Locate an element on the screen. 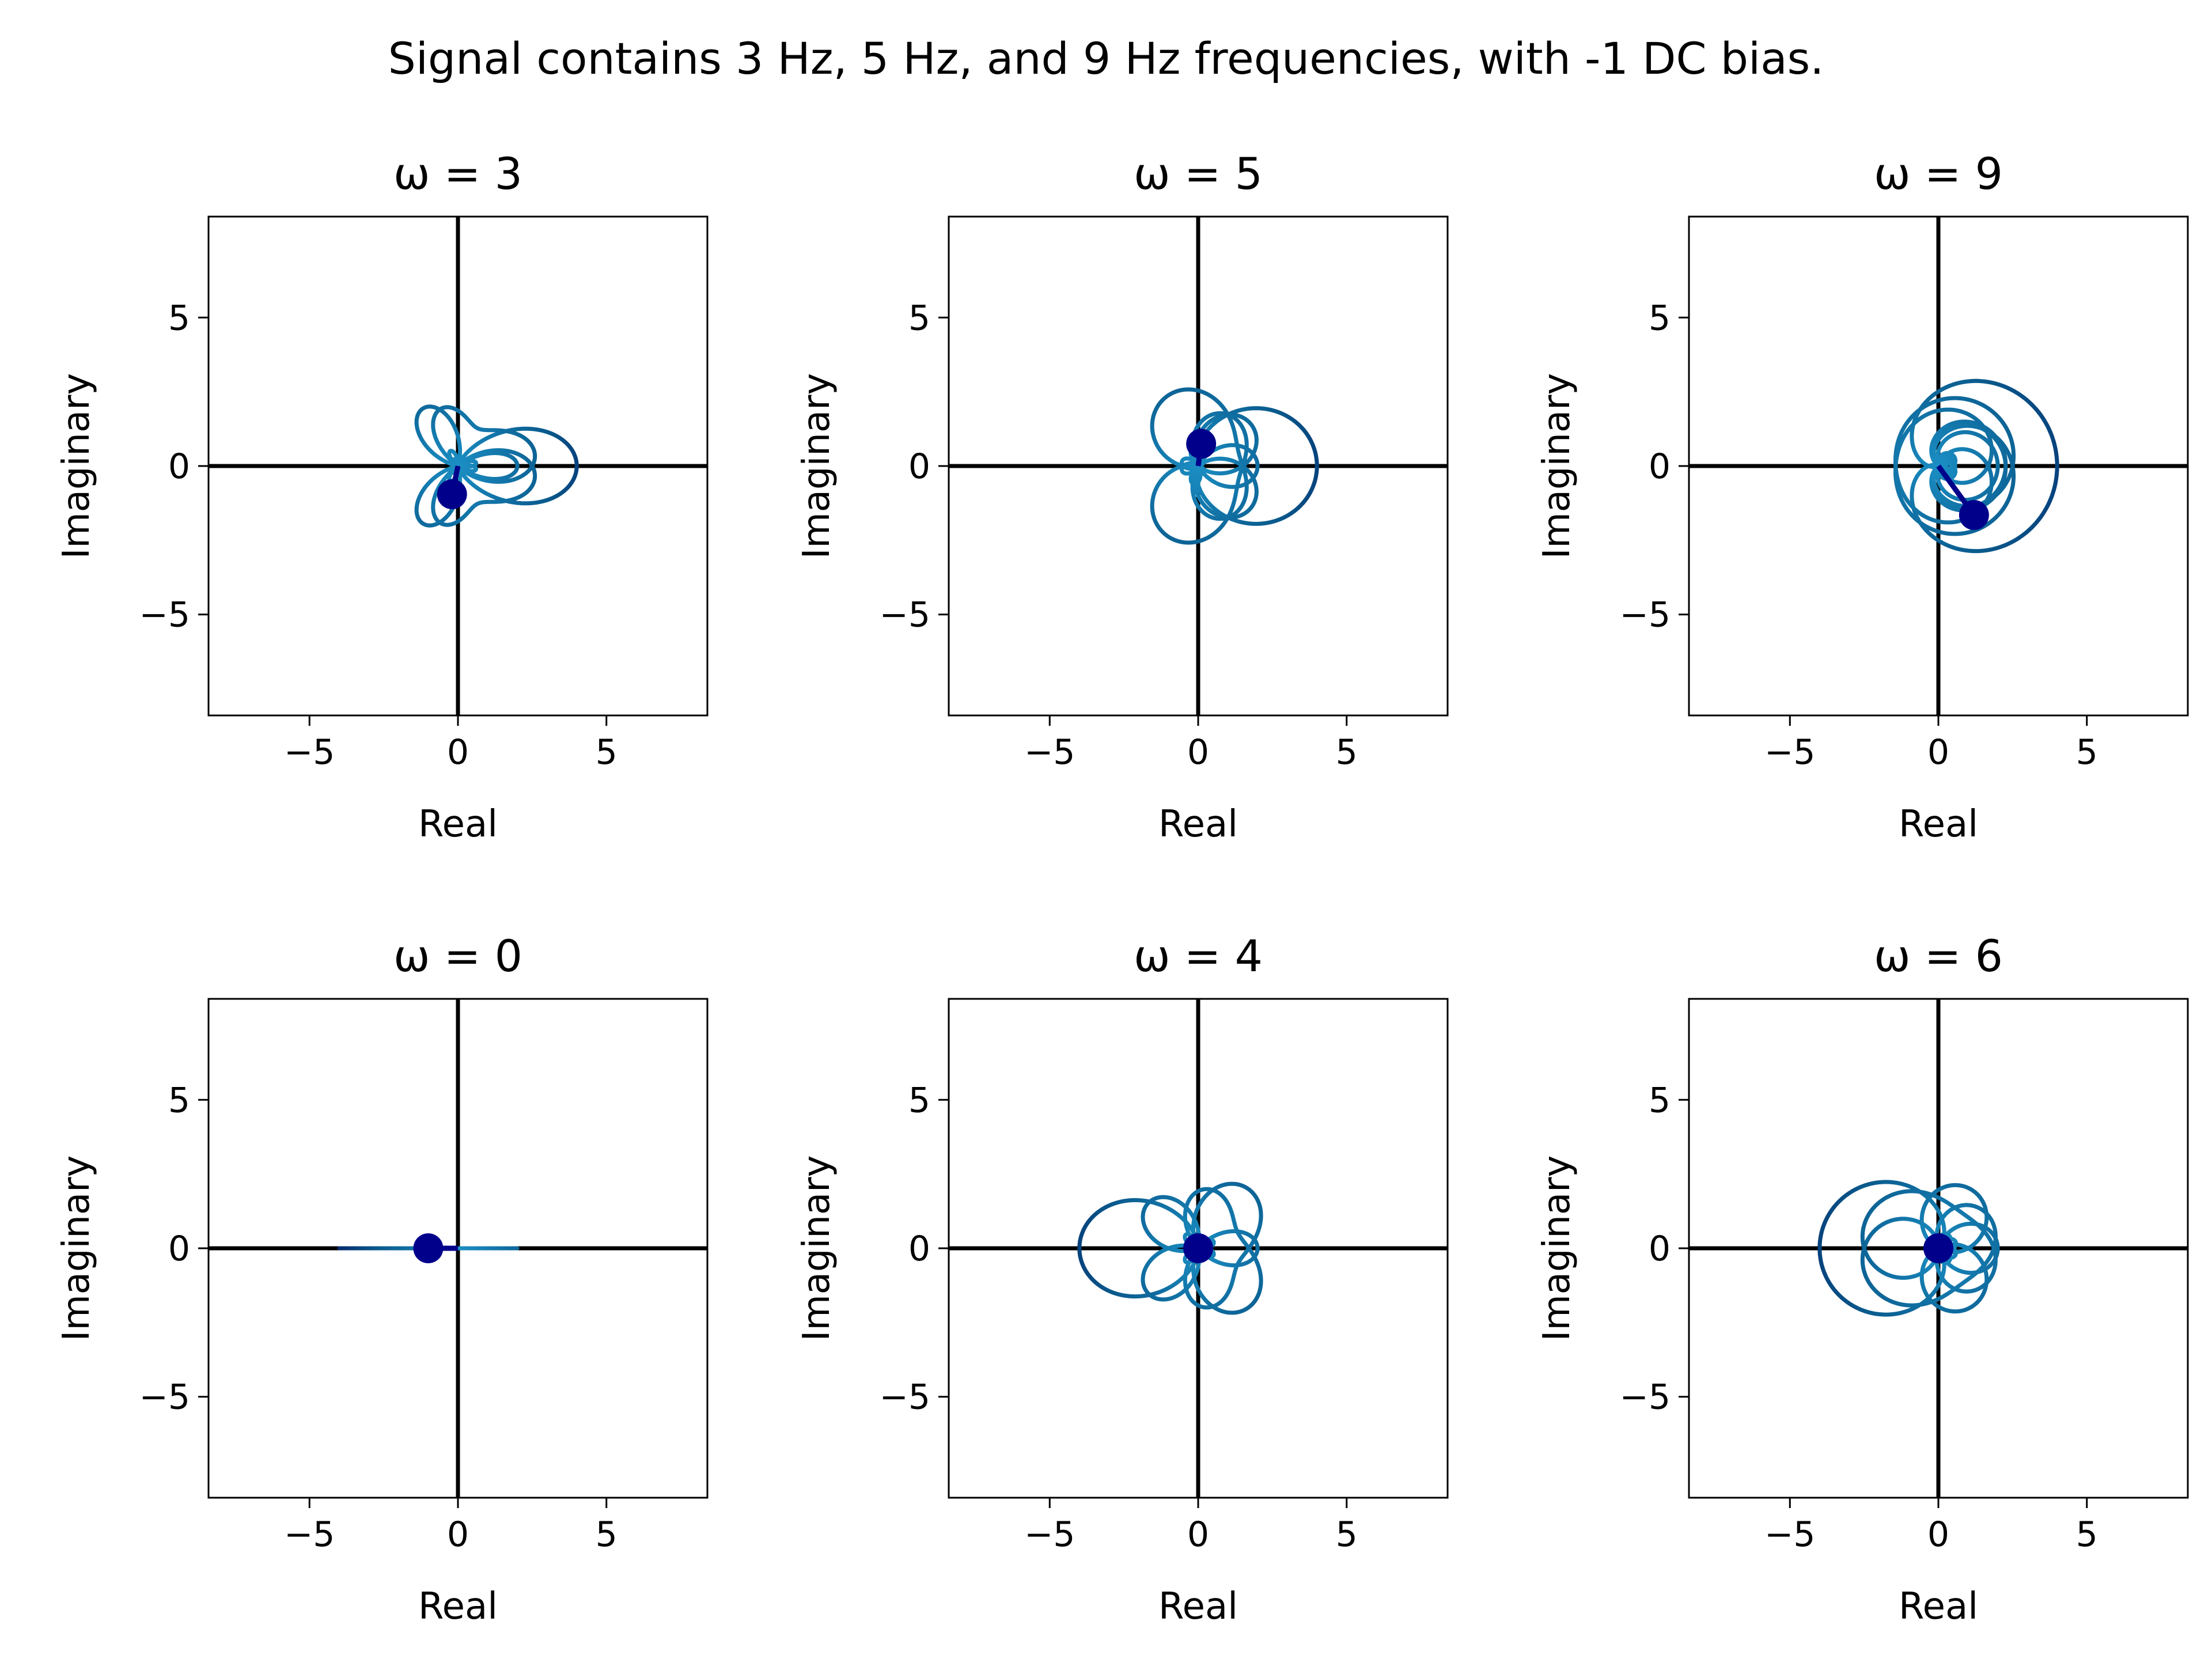 This screenshot has width=2212, height=1659. subplot-title: ω = 5 is located at coordinates (1198, 173).